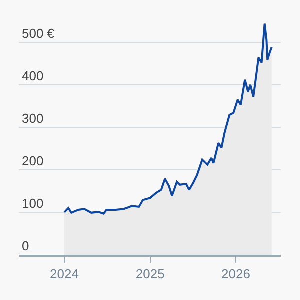 The height and width of the screenshot is (300, 300). I want to click on x-tick-label: 2026, so click(236, 274).